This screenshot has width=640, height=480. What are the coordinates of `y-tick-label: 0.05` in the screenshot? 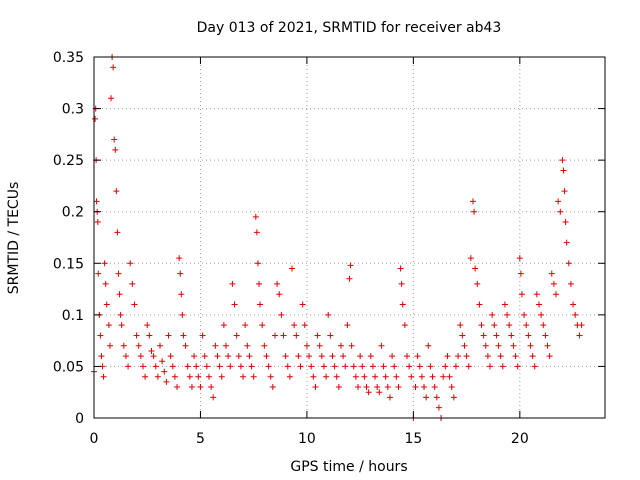 It's located at (68, 367).